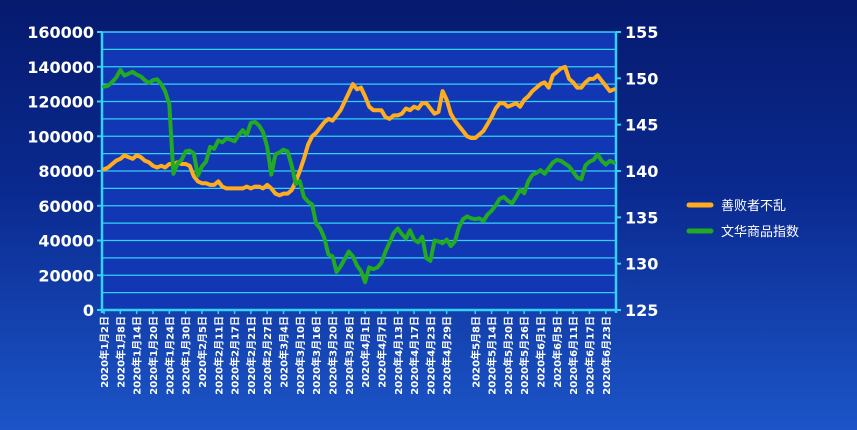  I want to click on y-right-tick-label: 135, so click(641, 217).